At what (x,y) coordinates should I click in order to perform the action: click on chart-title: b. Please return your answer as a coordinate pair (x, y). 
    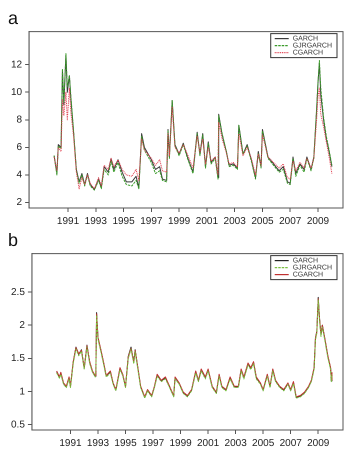
    Looking at the image, I should click on (13, 240).